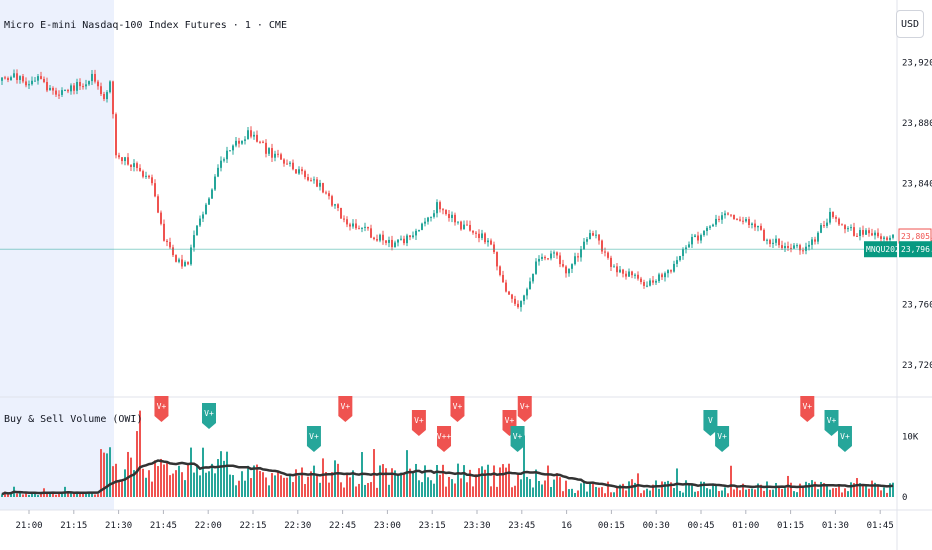 This screenshot has width=932, height=550. Describe the element at coordinates (790, 526) in the screenshot. I see `time-tick-label: 01:15` at that location.